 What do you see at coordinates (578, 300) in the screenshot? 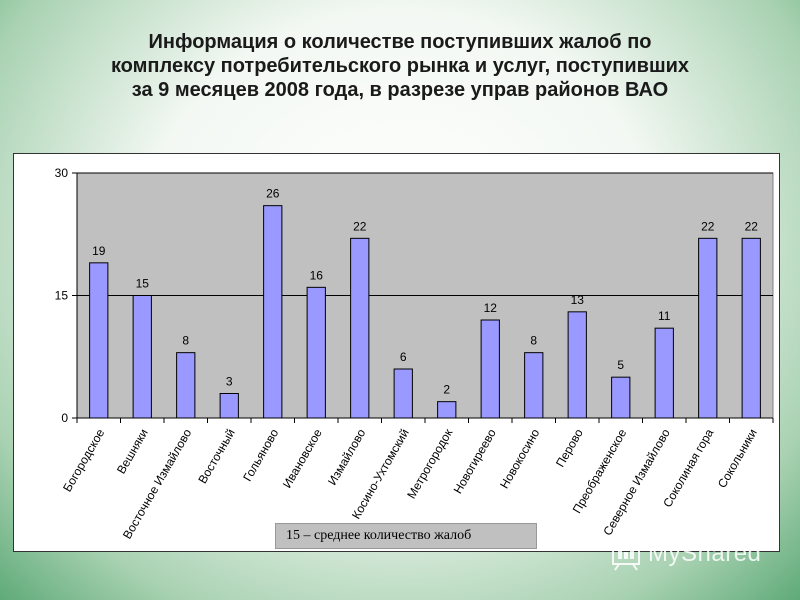
I see `data-label: 13` at bounding box center [578, 300].